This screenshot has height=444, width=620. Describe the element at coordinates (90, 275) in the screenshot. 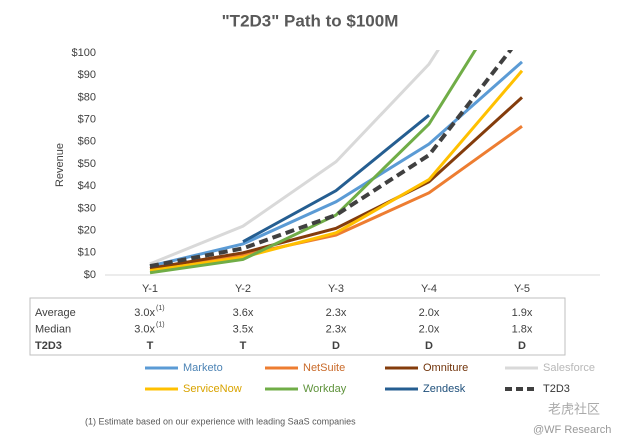

I see `y-tick-label: $0` at that location.